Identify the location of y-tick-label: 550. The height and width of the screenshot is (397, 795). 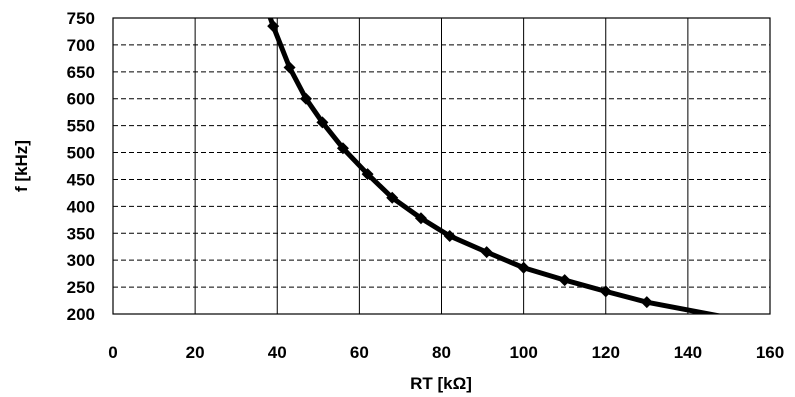
(81, 126).